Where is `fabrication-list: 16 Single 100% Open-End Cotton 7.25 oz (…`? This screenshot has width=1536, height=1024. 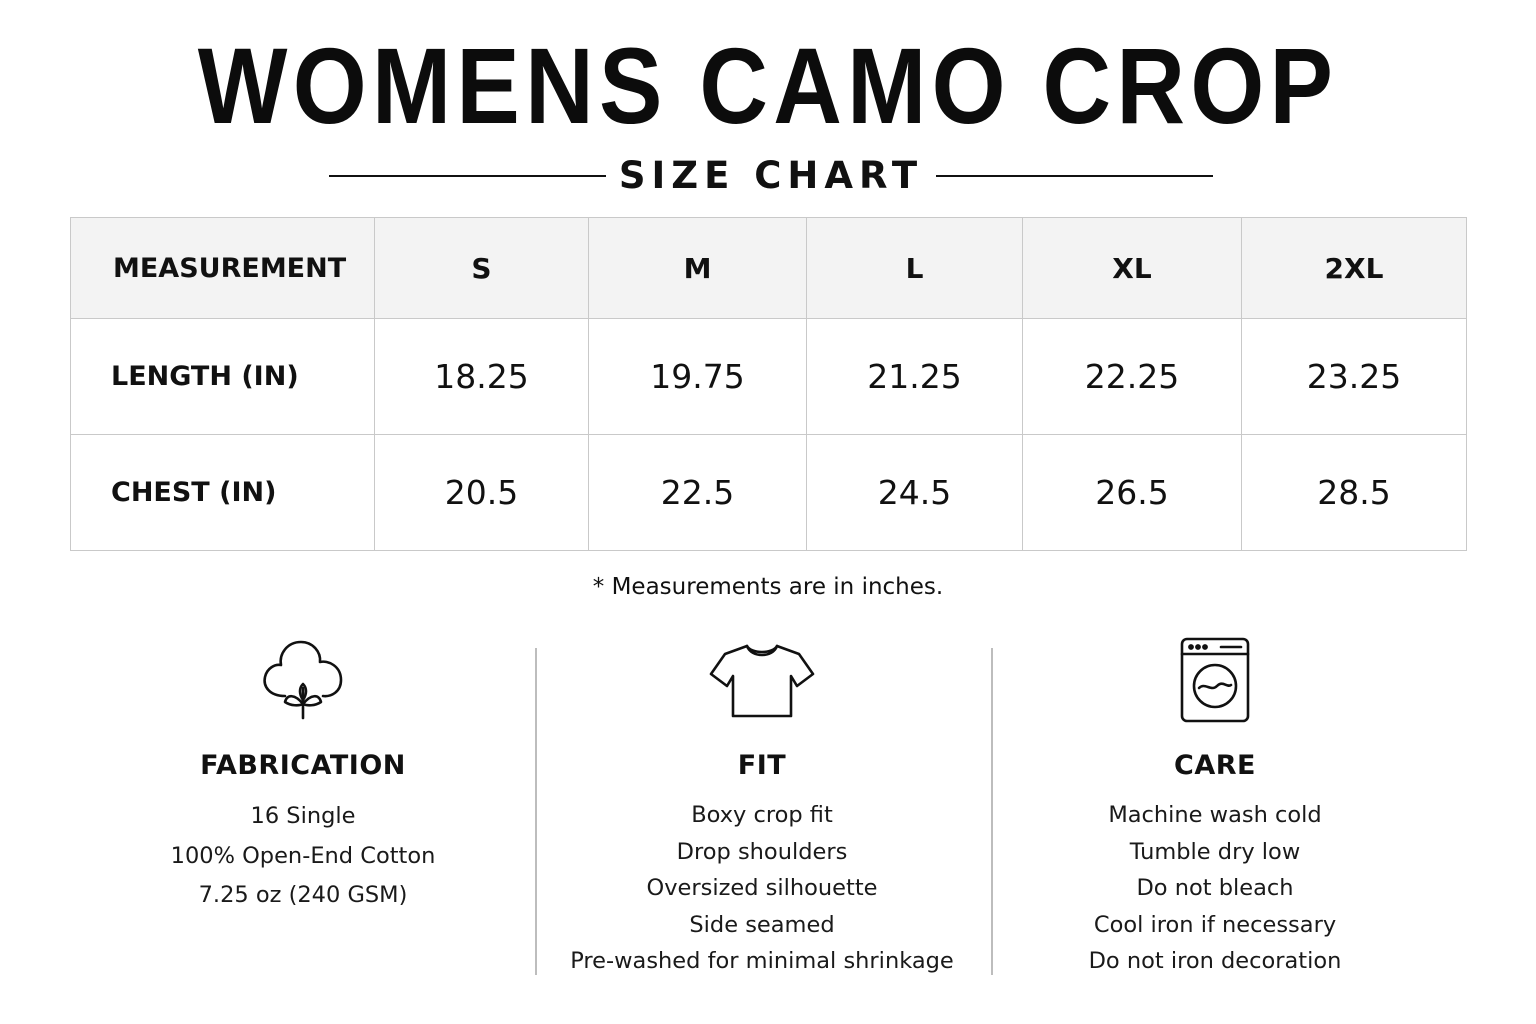 fabrication-list: 16 Single 100% Open-End Cotton 7.25 oz (… is located at coordinates (303, 856).